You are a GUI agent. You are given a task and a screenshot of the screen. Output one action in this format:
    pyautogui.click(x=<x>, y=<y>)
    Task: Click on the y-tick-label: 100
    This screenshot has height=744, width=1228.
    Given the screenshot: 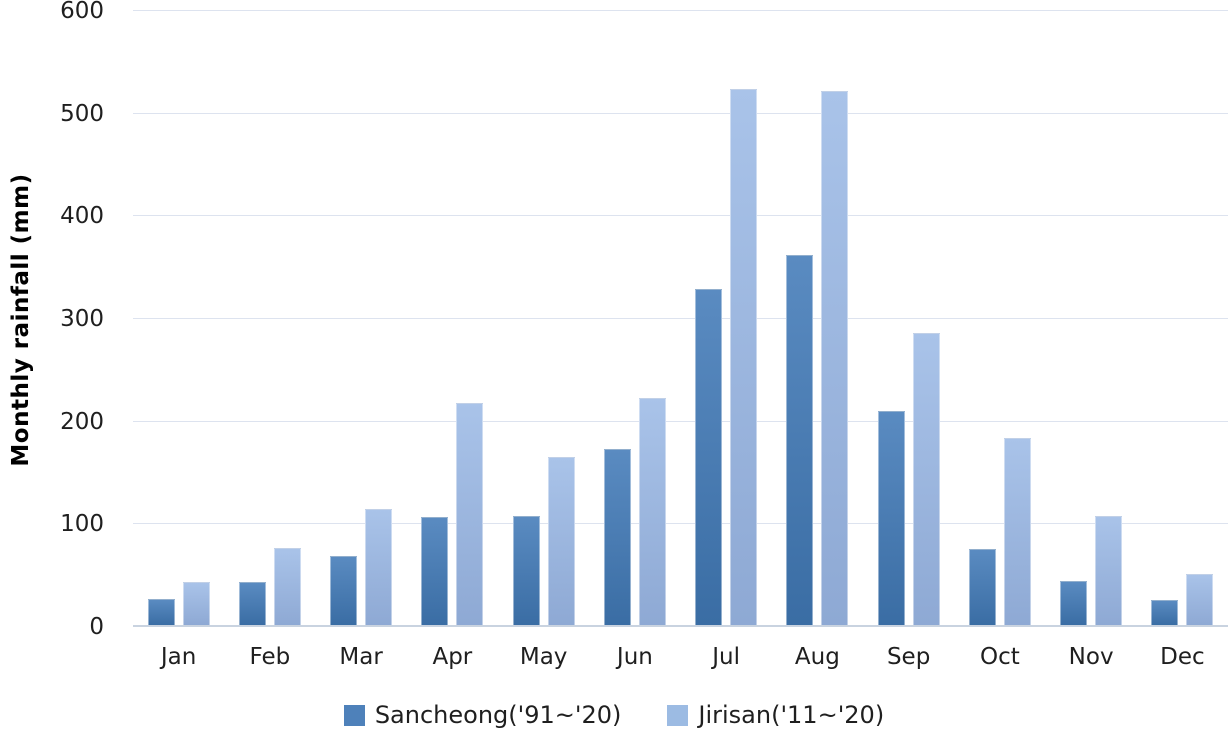 What is the action you would take?
    pyautogui.click(x=82, y=524)
    